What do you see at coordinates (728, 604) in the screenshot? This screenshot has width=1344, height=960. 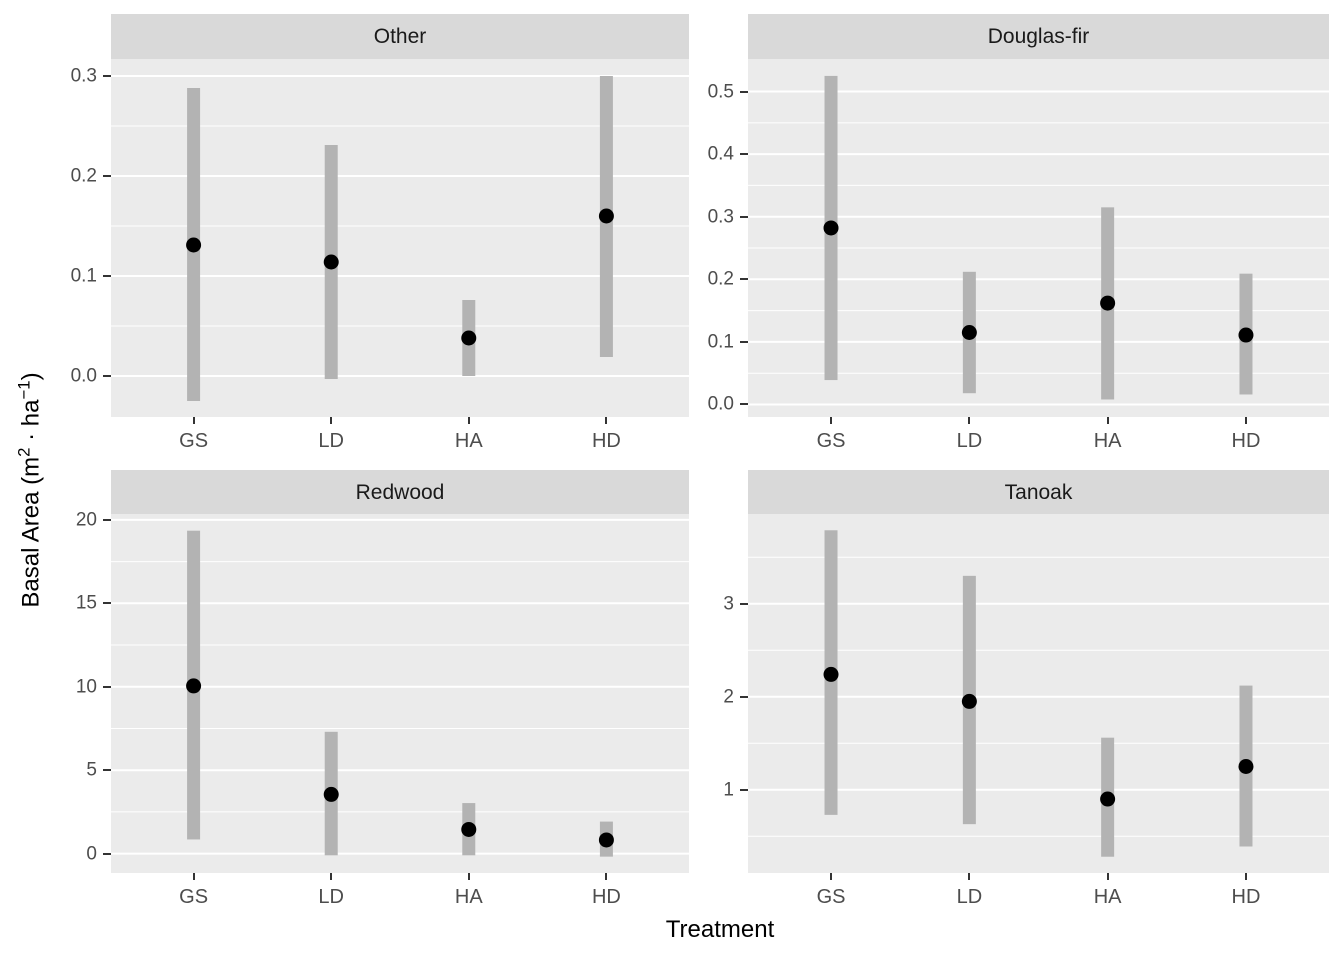 I see `y-tick-label: 3` at bounding box center [728, 604].